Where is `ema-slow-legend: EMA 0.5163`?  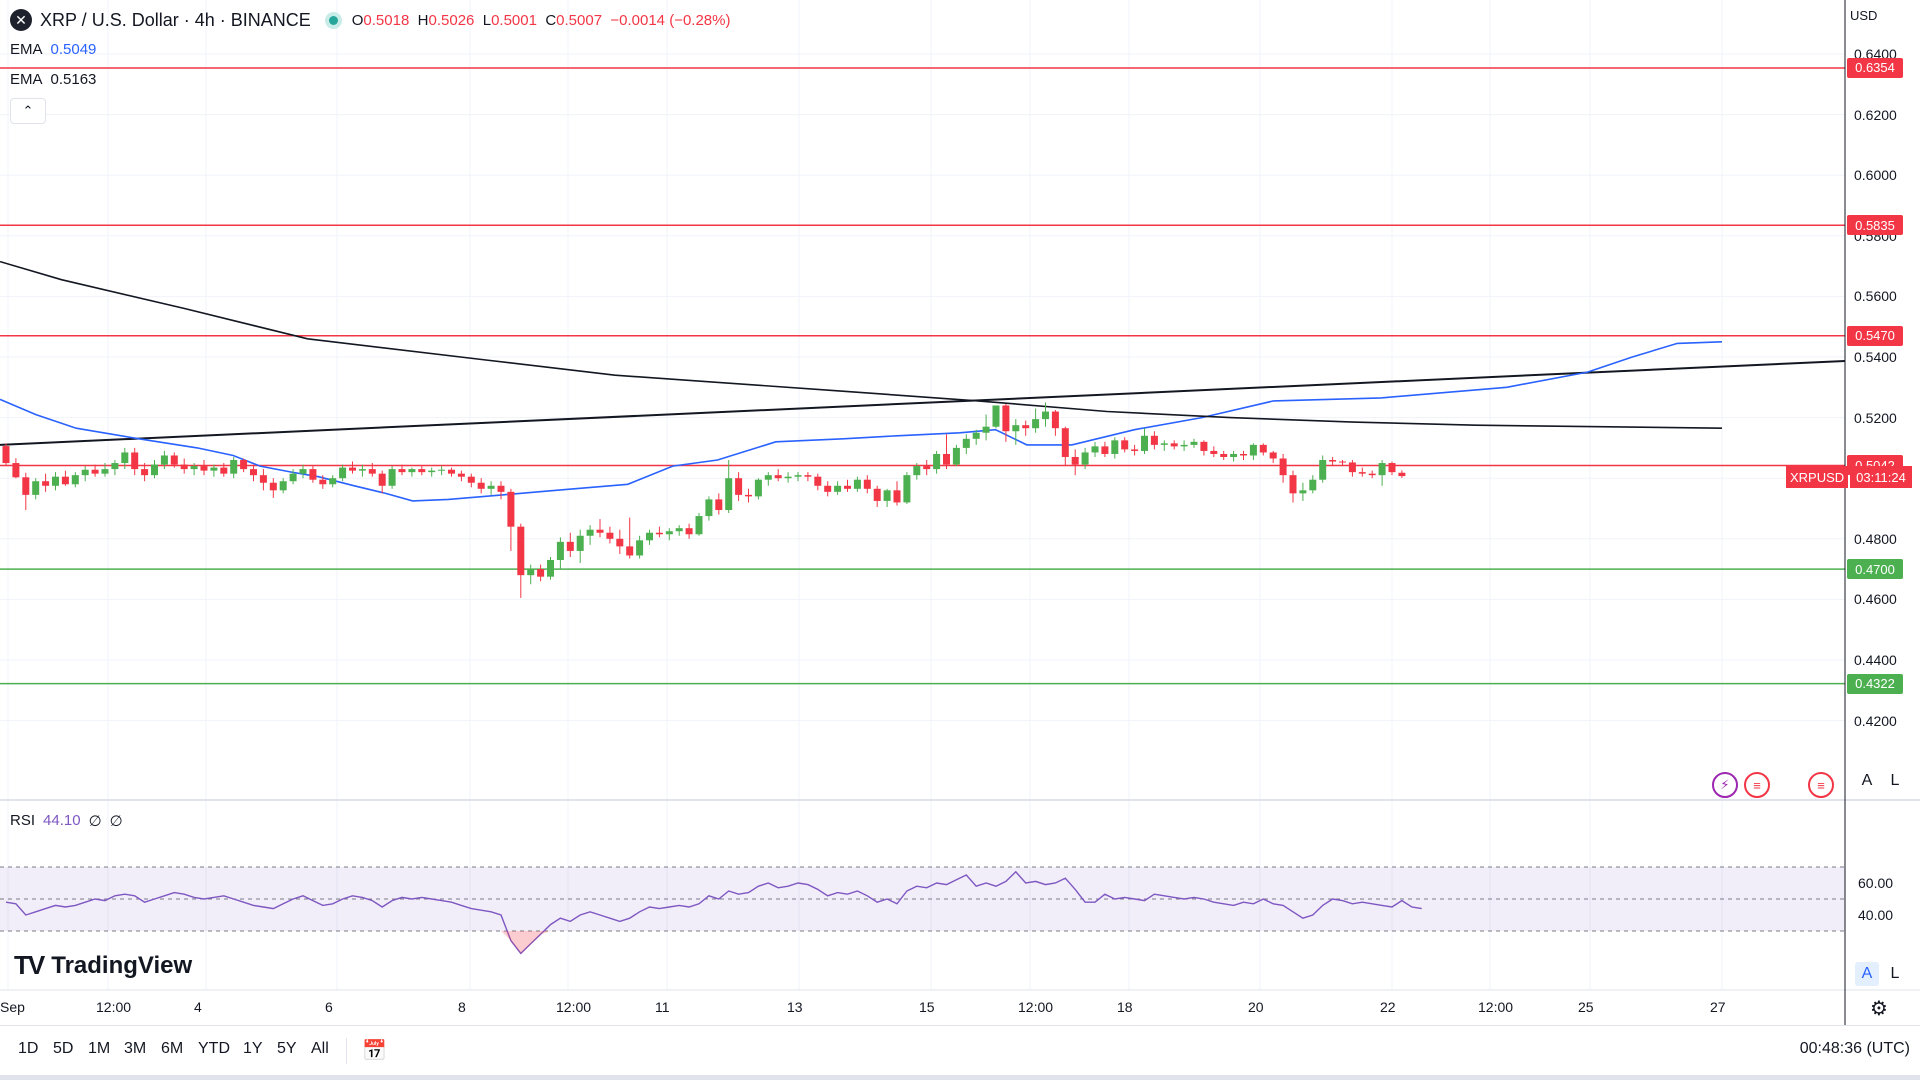
ema-slow-legend: EMA 0.5163 is located at coordinates (53, 79).